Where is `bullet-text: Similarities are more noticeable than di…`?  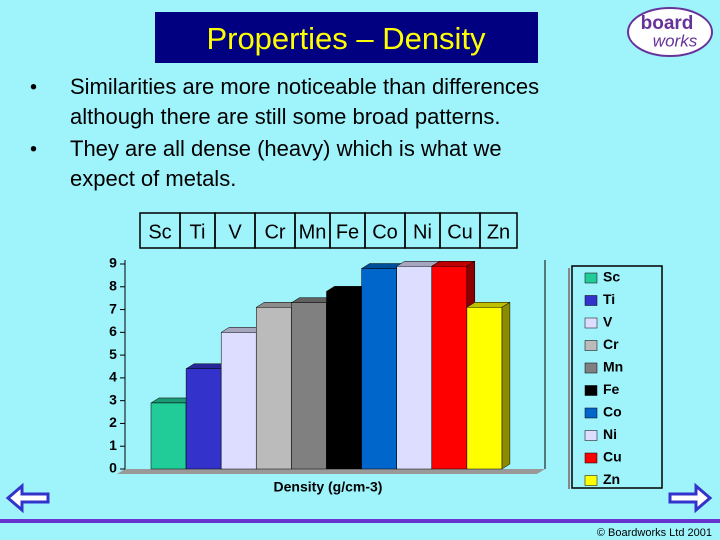
bullet-text: Similarities are more noticeable than di… is located at coordinates (304, 86).